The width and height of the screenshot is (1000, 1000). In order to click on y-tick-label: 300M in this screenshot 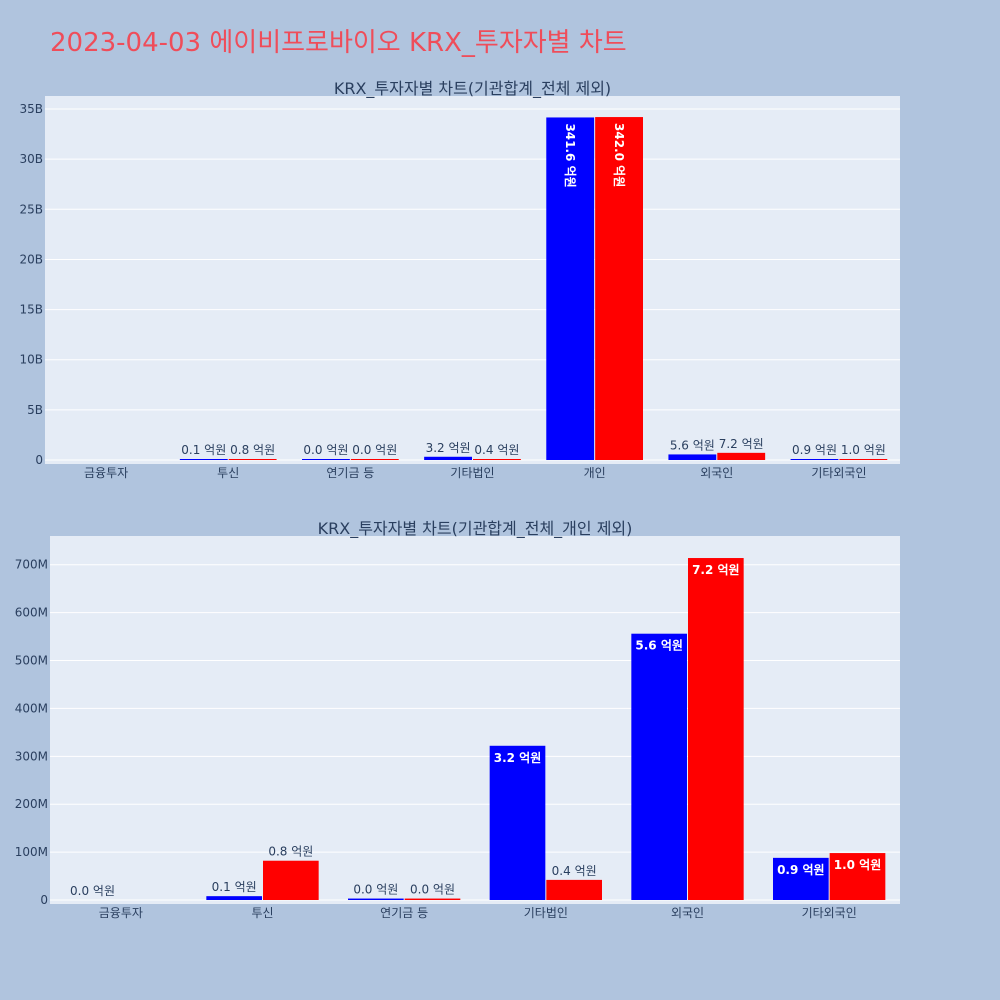, I will do `click(31, 756)`.